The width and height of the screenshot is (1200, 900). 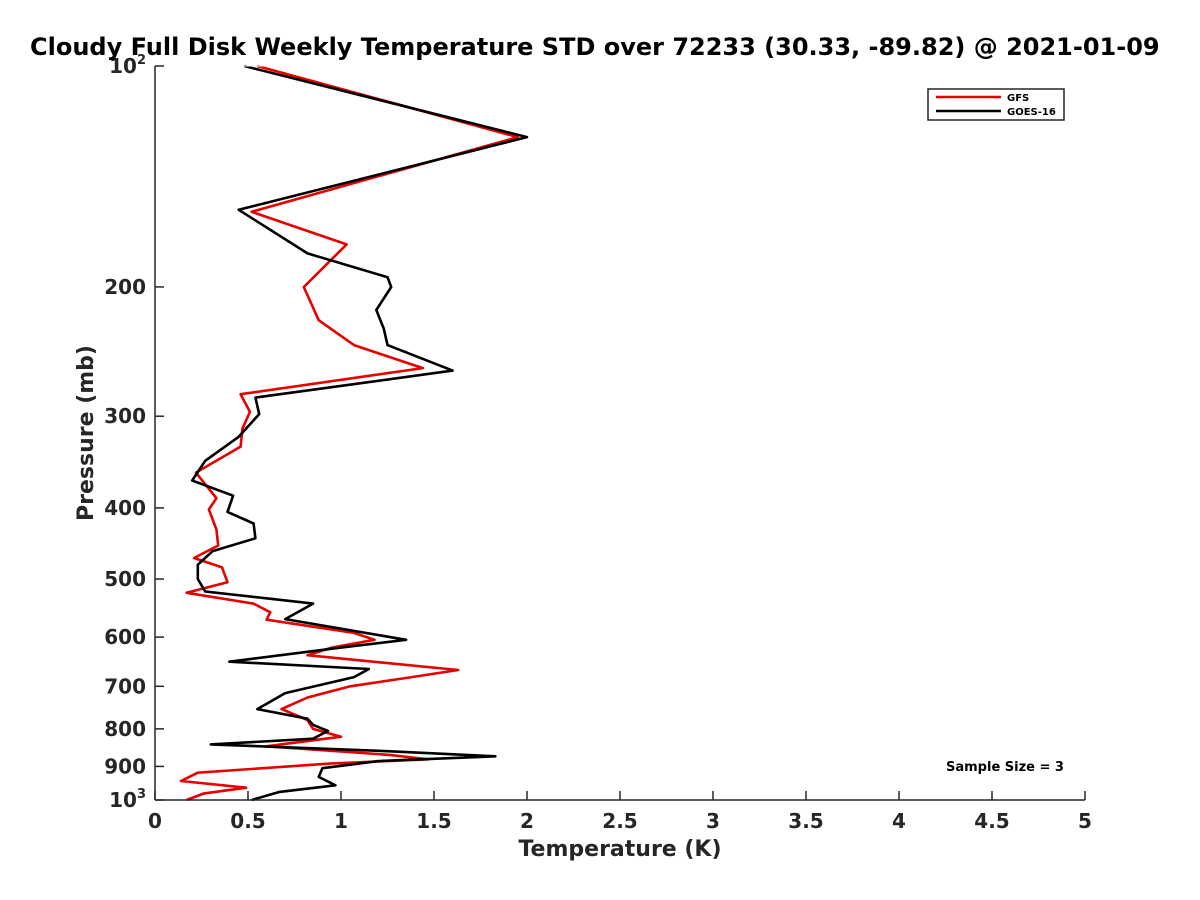 I want to click on y-tick-label: 10², so click(x=127, y=65).